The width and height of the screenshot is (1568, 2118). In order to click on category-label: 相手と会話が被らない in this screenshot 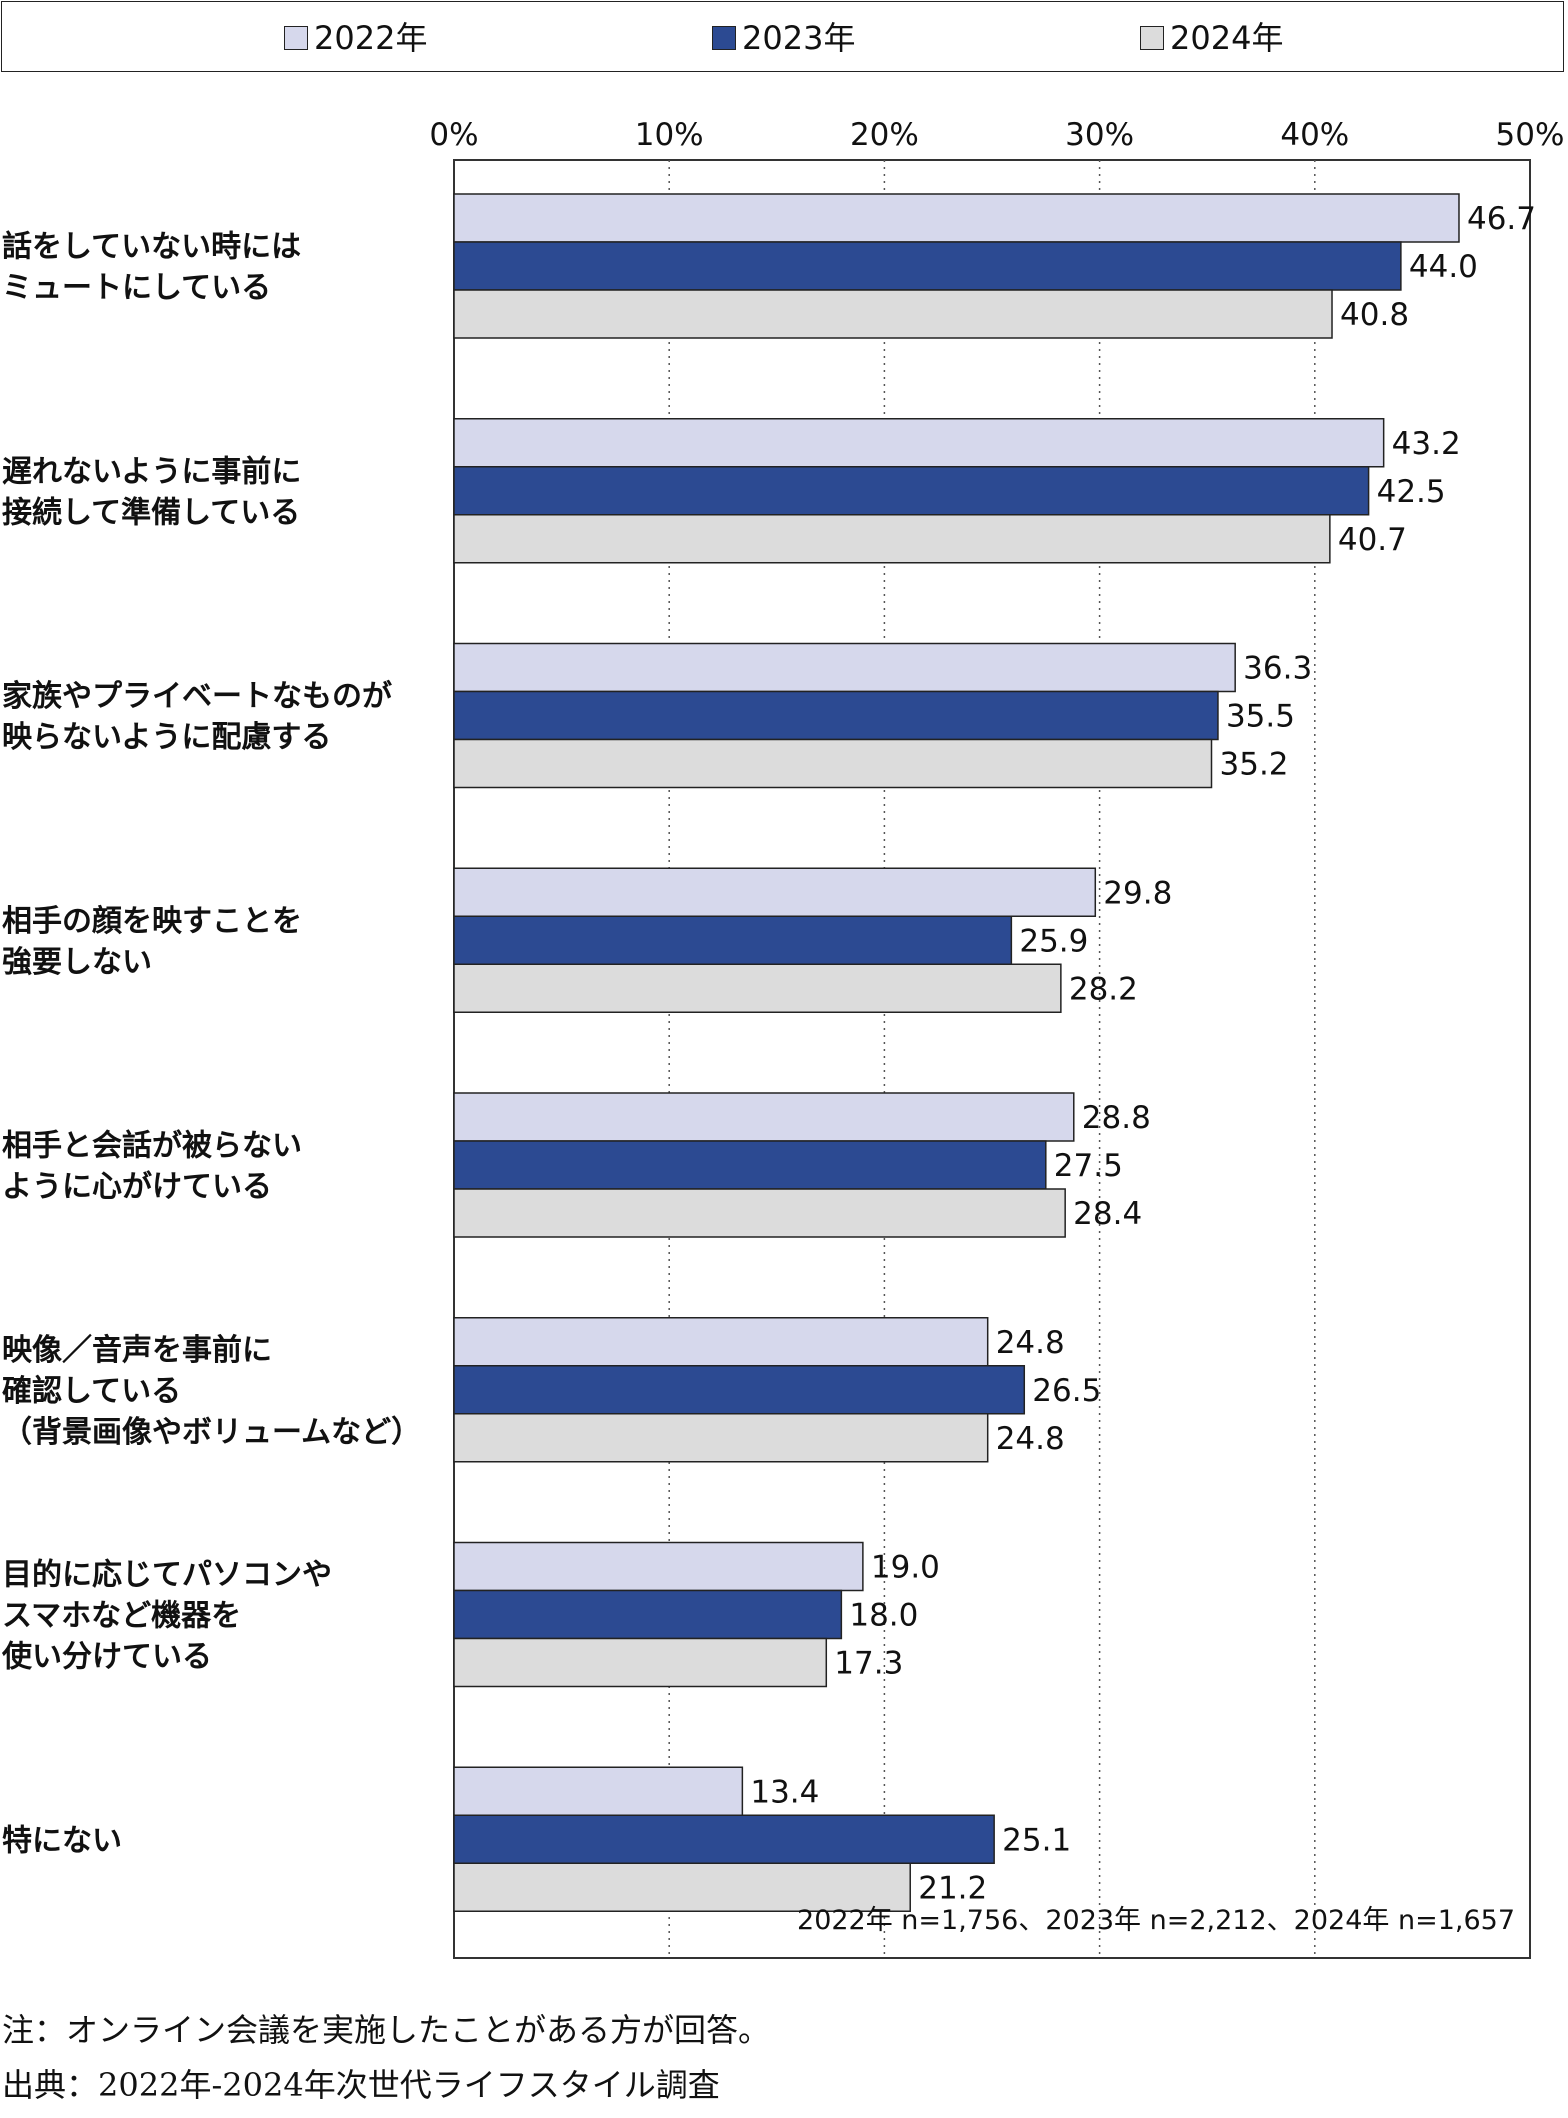, I will do `click(152, 1146)`.